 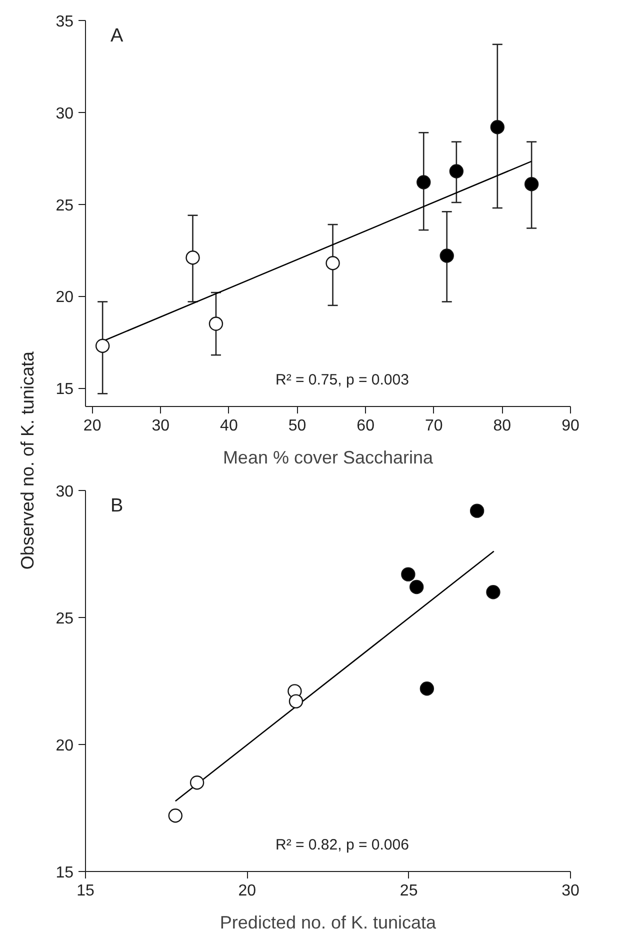 What do you see at coordinates (297, 426) in the screenshot?
I see `x-tick-label: 50` at bounding box center [297, 426].